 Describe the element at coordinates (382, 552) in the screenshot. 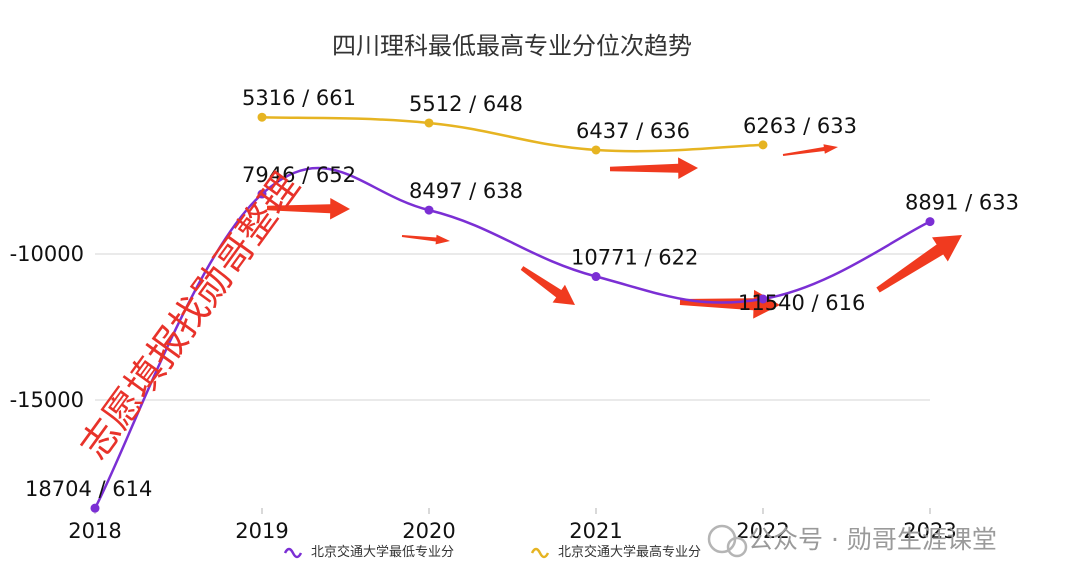

I see `legend-label: 北京交通大学最低专业分` at that location.